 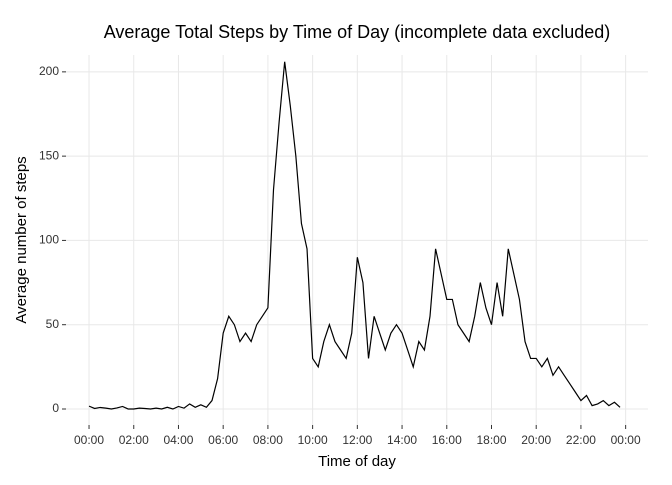 What do you see at coordinates (447, 440) in the screenshot?
I see `x-tick-label: 16:00` at bounding box center [447, 440].